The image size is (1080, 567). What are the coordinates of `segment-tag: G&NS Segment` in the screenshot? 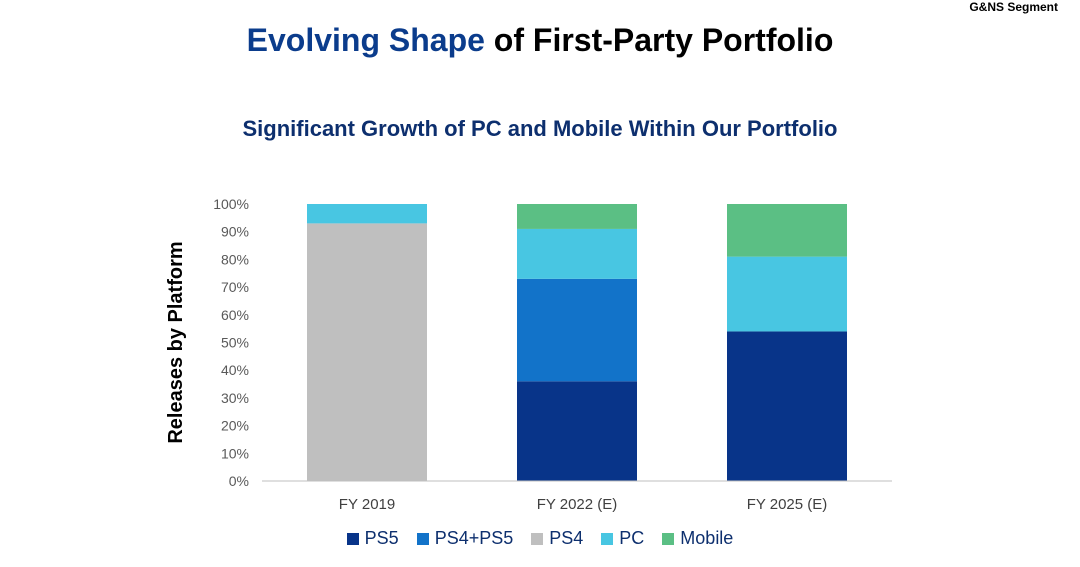 It's located at (1013, 7).